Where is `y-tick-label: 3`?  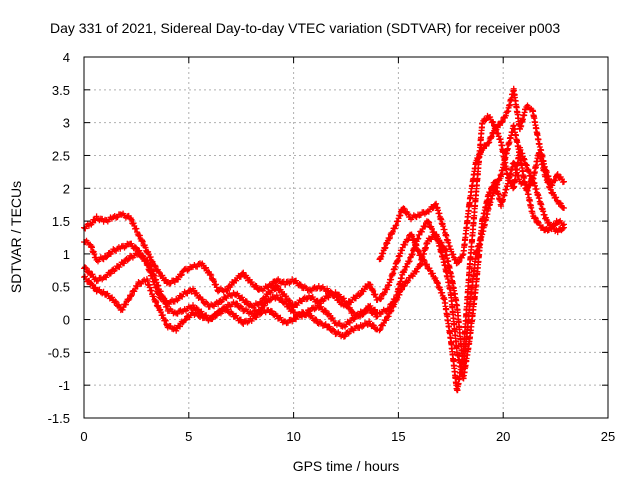
y-tick-label: 3 is located at coordinates (66, 123).